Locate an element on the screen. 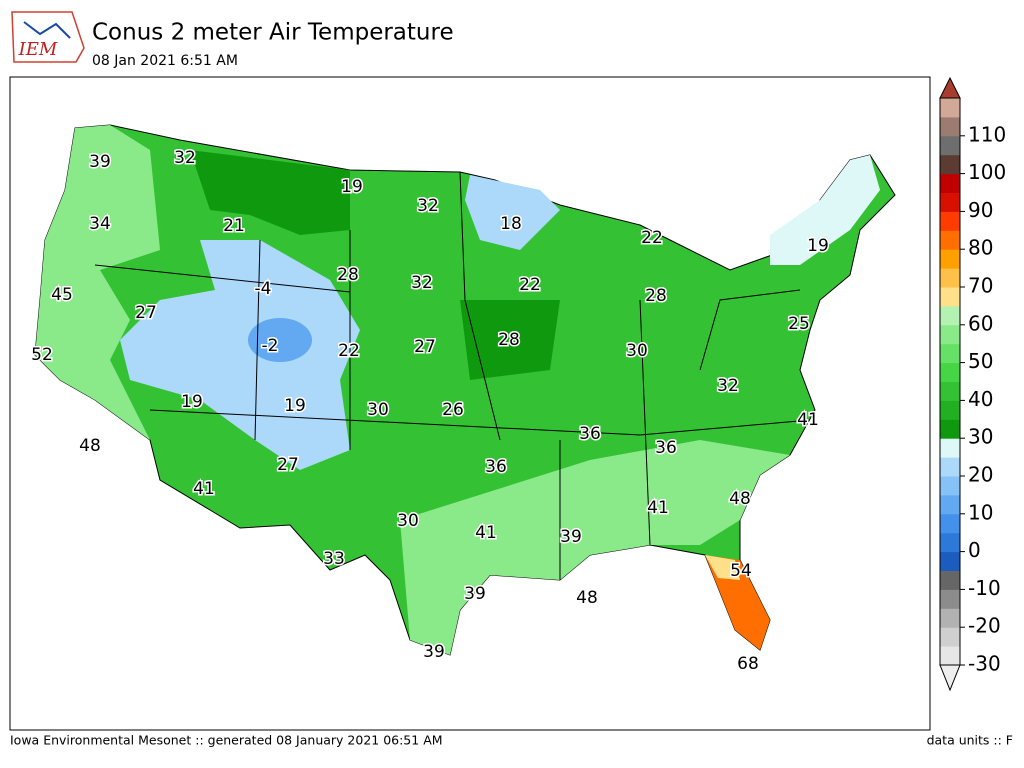 The height and width of the screenshot is (768, 1024). florida-north-zone is located at coordinates (722, 567).